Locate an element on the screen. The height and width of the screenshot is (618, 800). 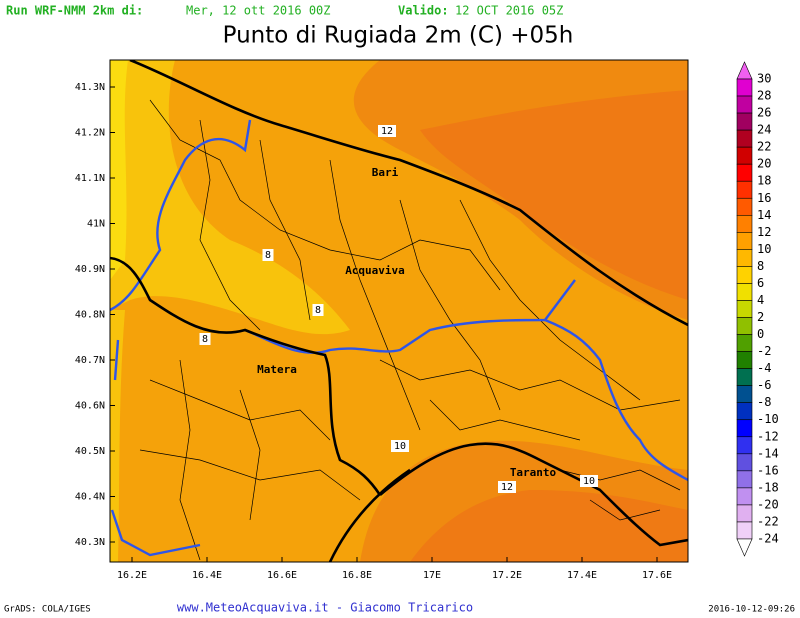
colorbar-label: -4 is located at coordinates (764, 368).